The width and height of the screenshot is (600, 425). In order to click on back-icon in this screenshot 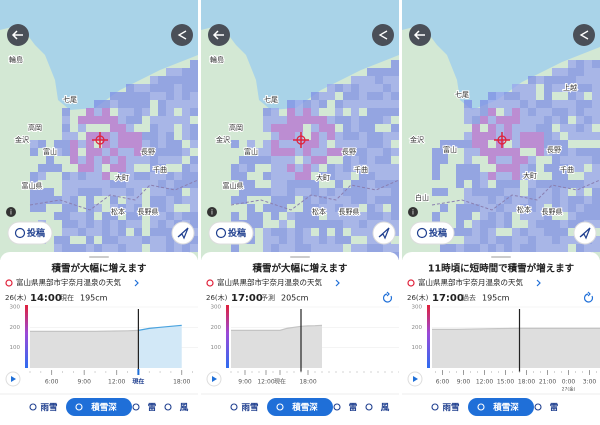, I will do `click(419, 35)`.